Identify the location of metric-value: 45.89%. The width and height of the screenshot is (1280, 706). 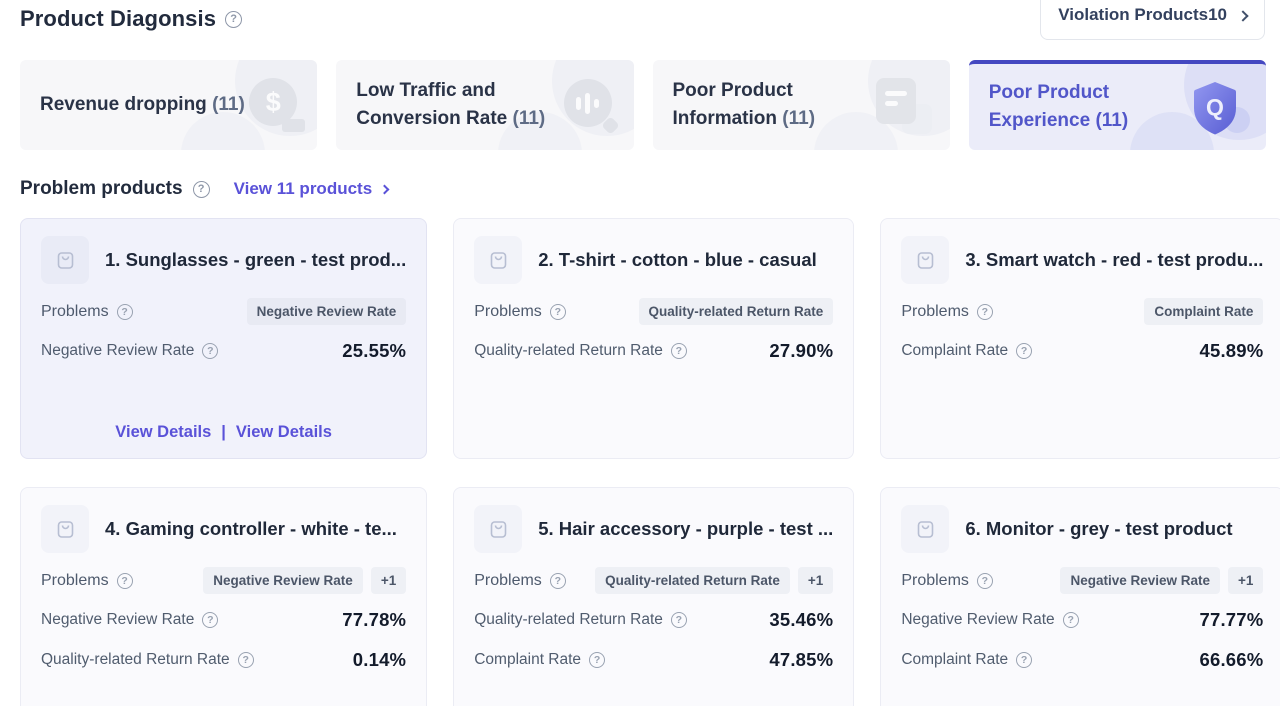
(1231, 350).